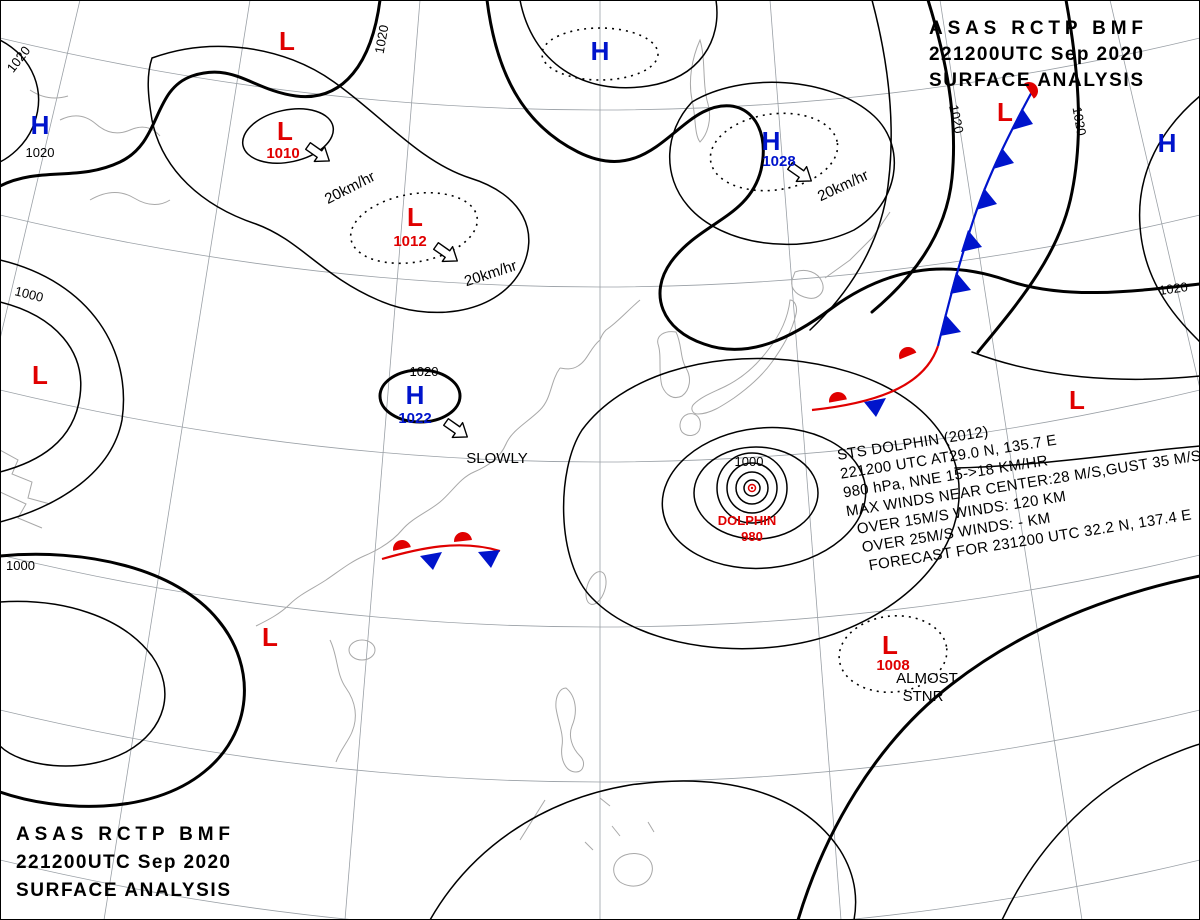  Describe the element at coordinates (927, 678) in the screenshot. I see `motion-label-almost: ALMOST` at that location.